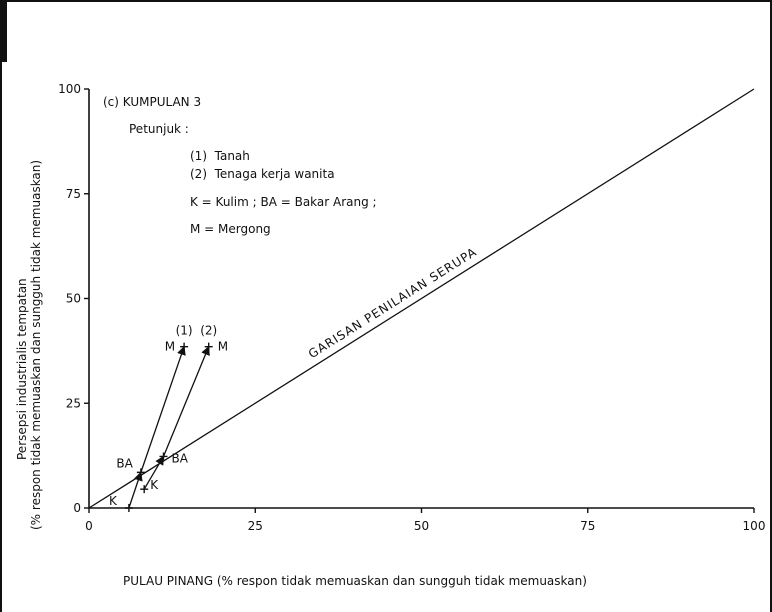 This screenshot has height=612, width=772. I want to click on y-tick-label: 25, so click(73, 403).